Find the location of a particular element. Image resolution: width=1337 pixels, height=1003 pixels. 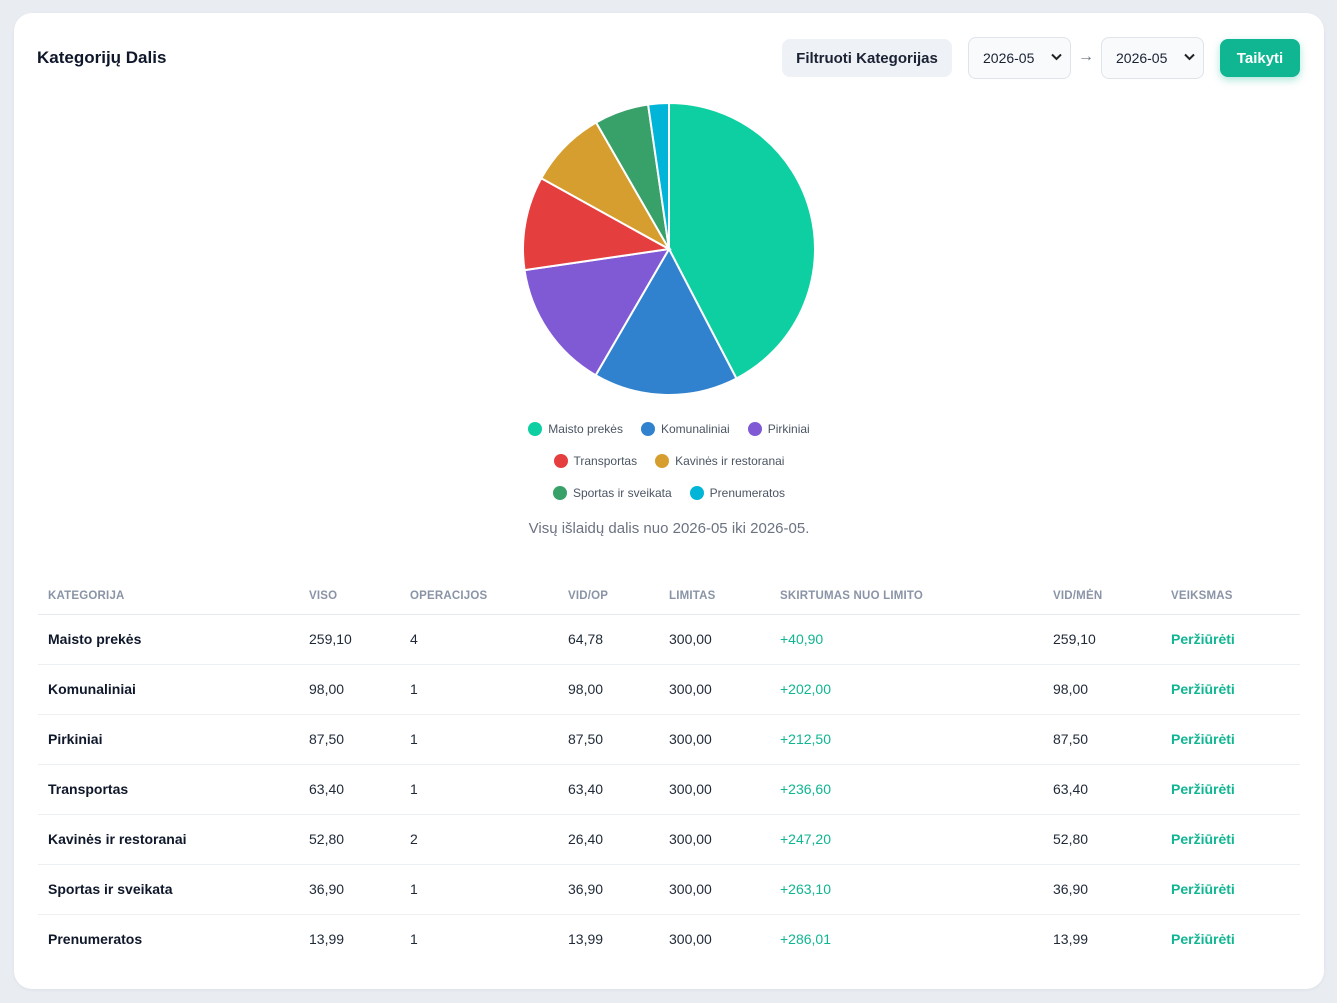

column-header-diff: SKIRTUMAS NUO LIMITO is located at coordinates (906, 596).